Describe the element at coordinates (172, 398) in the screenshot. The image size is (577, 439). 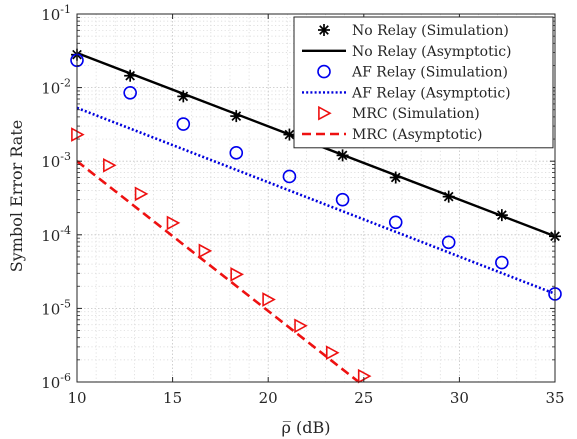
I see `x-tick-label: 15` at that location.